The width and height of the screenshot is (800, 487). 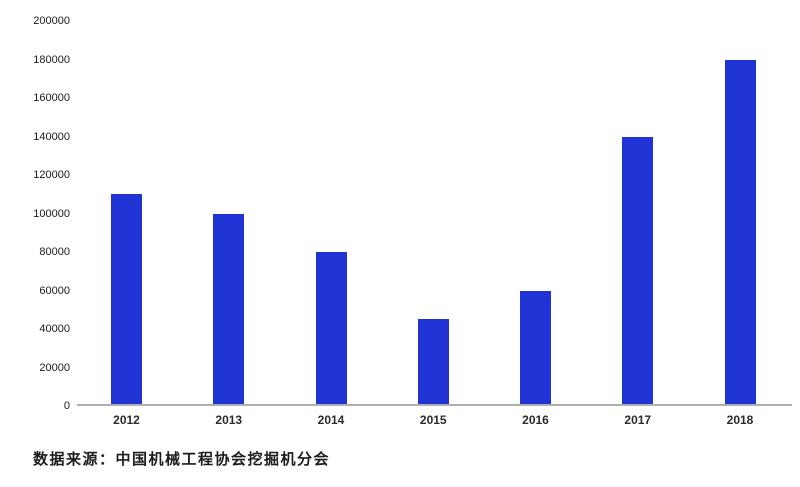 I want to click on x-tick-label: 2013, so click(x=229, y=420).